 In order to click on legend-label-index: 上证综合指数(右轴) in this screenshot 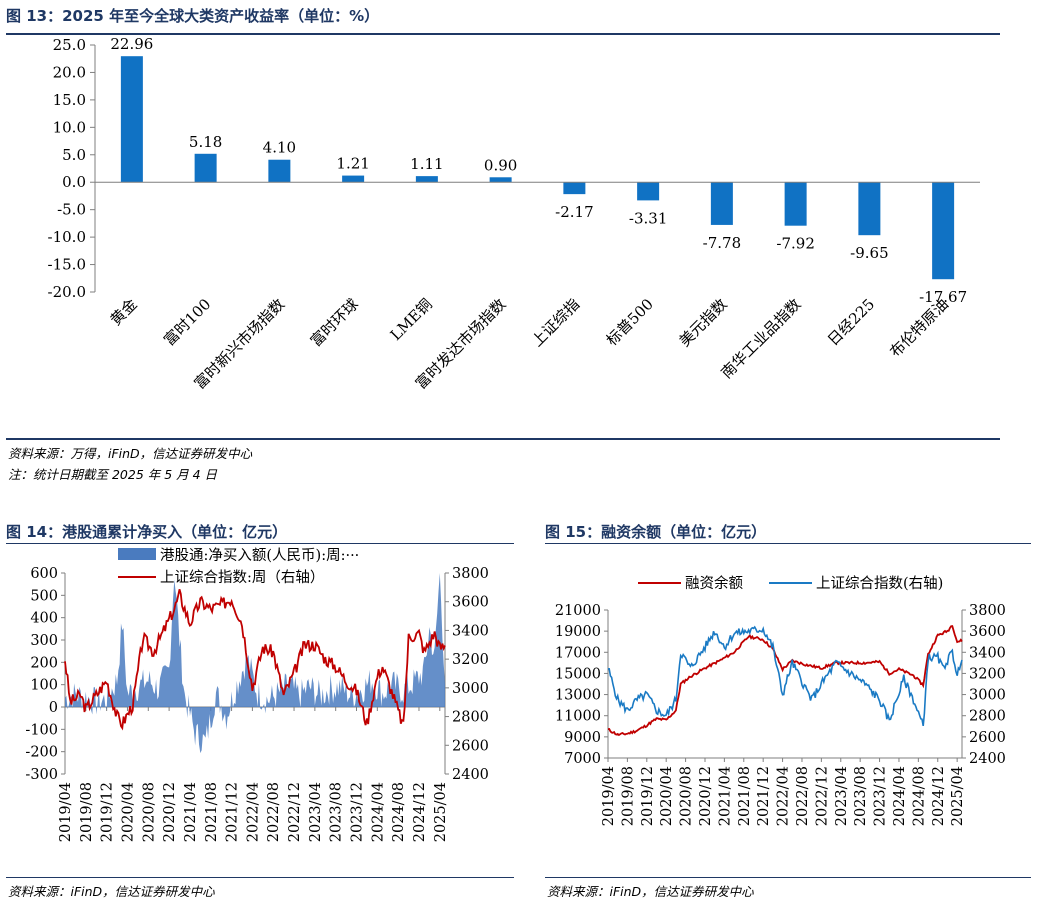, I will do `click(879, 583)`.